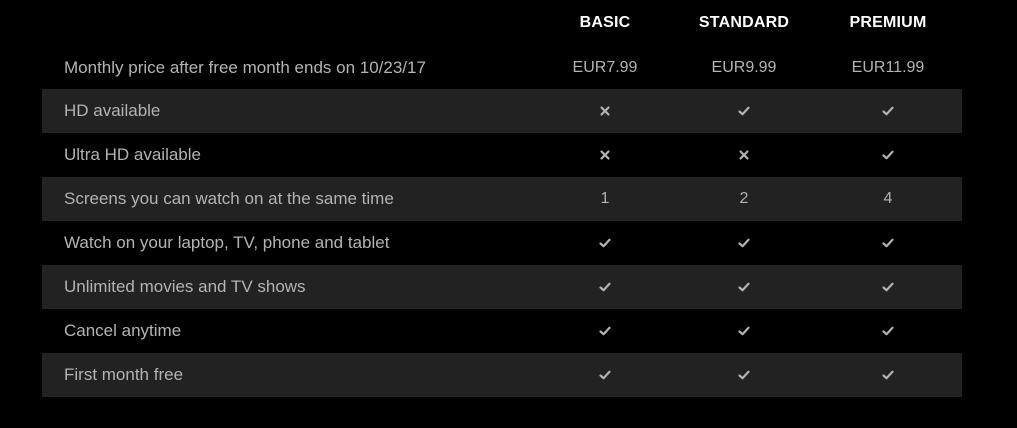 Image resolution: width=1017 pixels, height=428 pixels. I want to click on table-row: Cancel anytime, so click(502, 331).